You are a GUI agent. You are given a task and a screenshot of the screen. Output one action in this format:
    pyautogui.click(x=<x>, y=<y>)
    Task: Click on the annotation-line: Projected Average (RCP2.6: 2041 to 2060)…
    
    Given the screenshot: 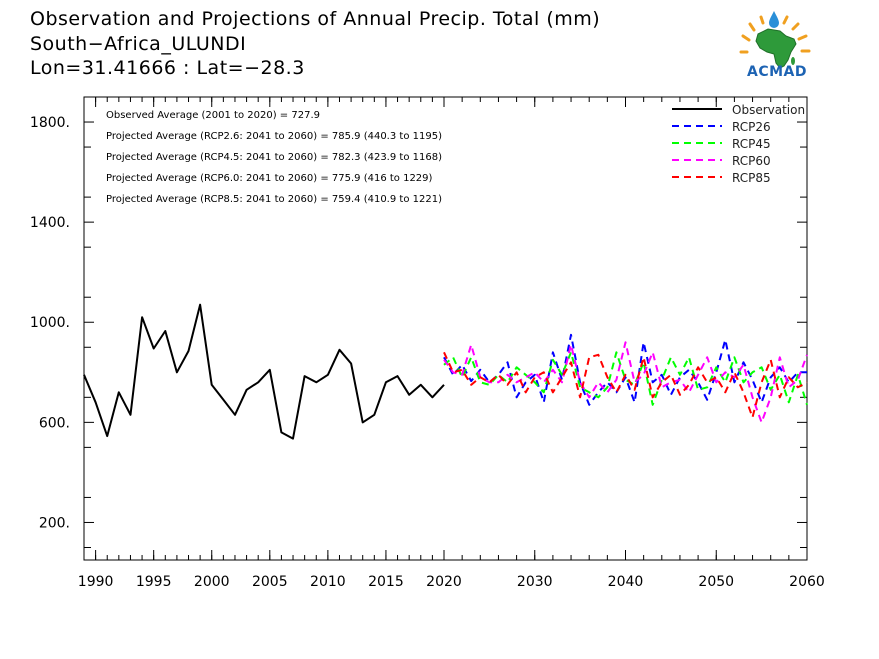 What is the action you would take?
    pyautogui.click(x=274, y=136)
    